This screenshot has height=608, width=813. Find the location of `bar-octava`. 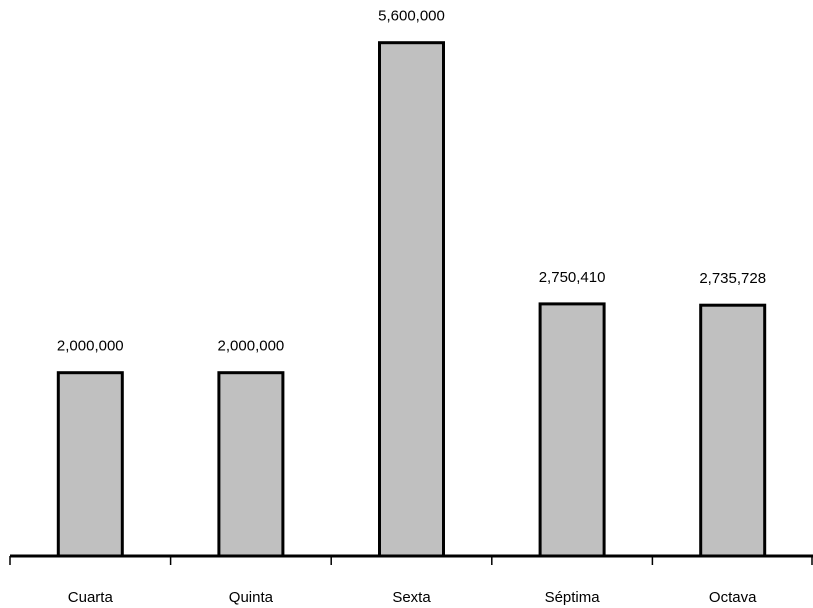

bar-octava is located at coordinates (733, 430).